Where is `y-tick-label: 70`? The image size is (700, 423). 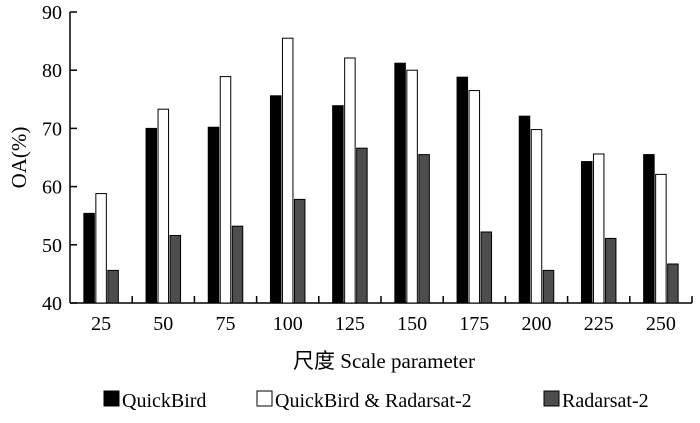
y-tick-label: 70 is located at coordinates (52, 129).